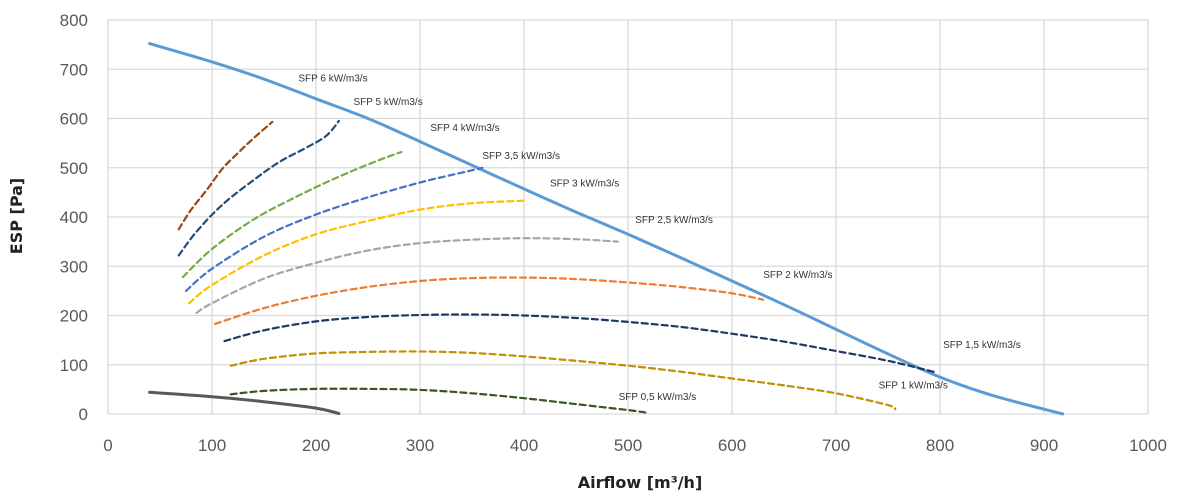 This screenshot has height=495, width=1181. Describe the element at coordinates (913, 385) in the screenshot. I see `sfp-annotation: SFP 1 kW/m3/s` at that location.